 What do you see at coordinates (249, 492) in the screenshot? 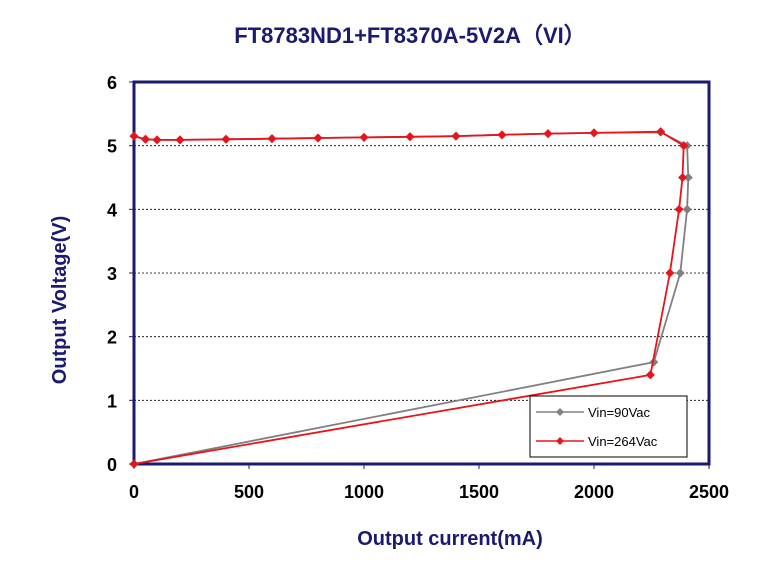
I see `x-tick-label: 500` at bounding box center [249, 492].